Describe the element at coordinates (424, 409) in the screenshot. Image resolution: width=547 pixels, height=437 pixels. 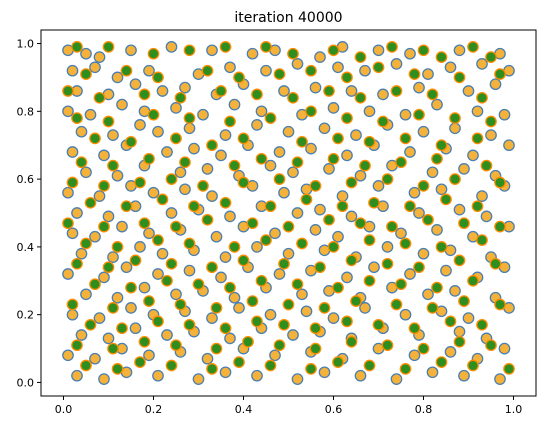
I see `x-tick-label: 0.8` at that location.